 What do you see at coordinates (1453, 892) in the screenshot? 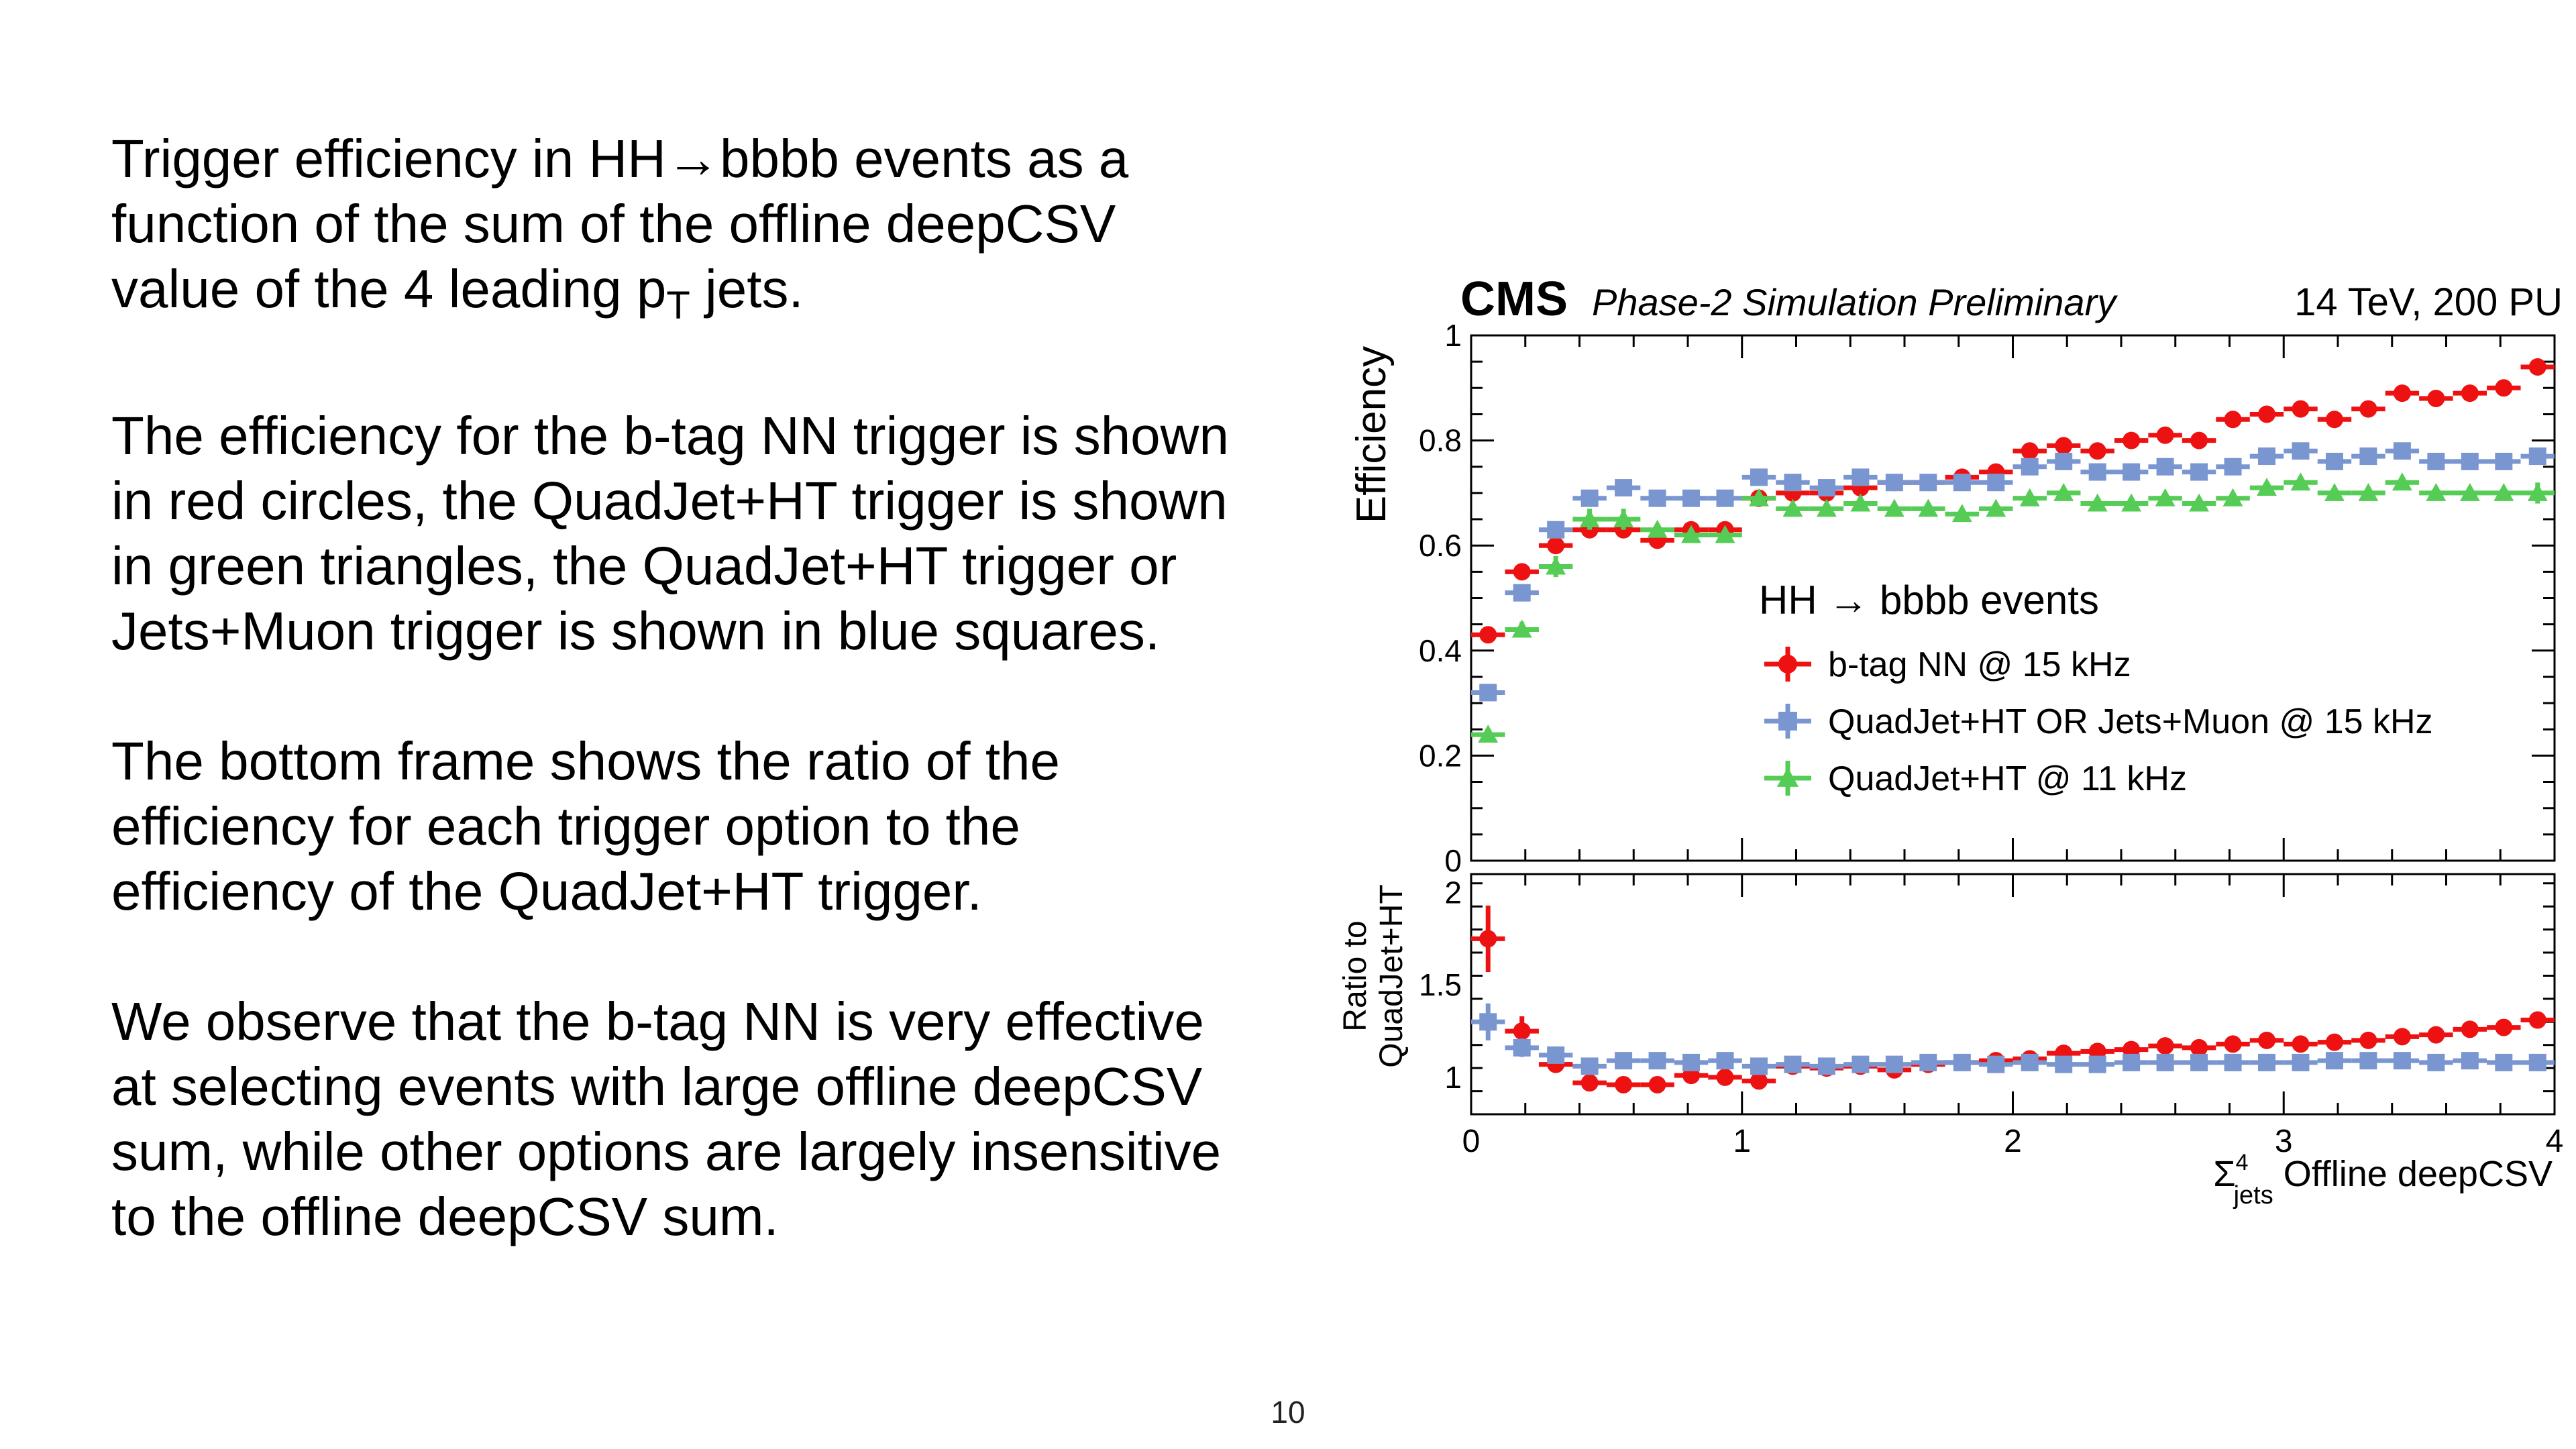
I see `ratio-y-tick-label: 2` at bounding box center [1453, 892].